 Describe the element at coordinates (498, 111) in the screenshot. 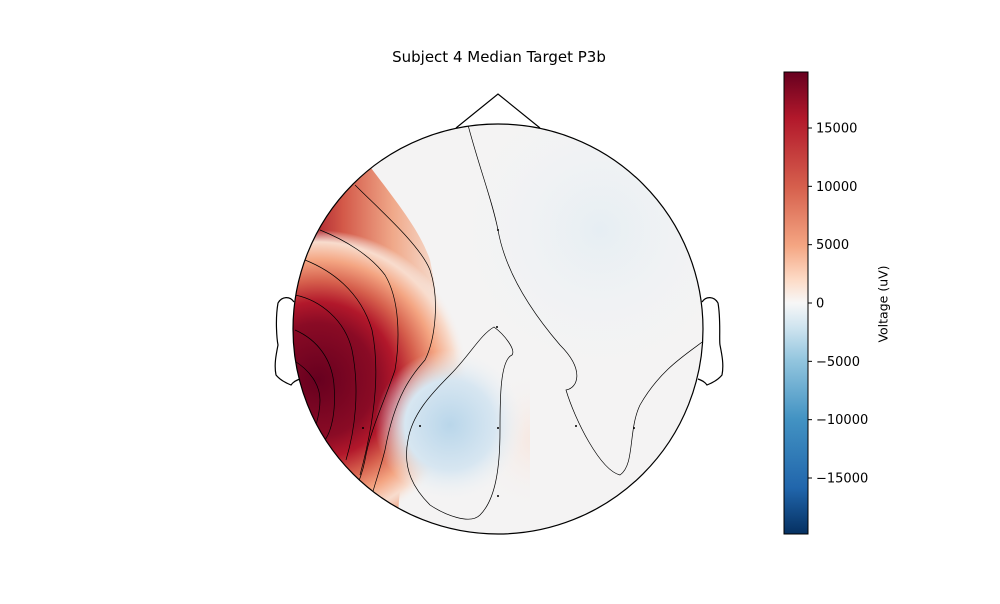

I see `nose-outline` at that location.